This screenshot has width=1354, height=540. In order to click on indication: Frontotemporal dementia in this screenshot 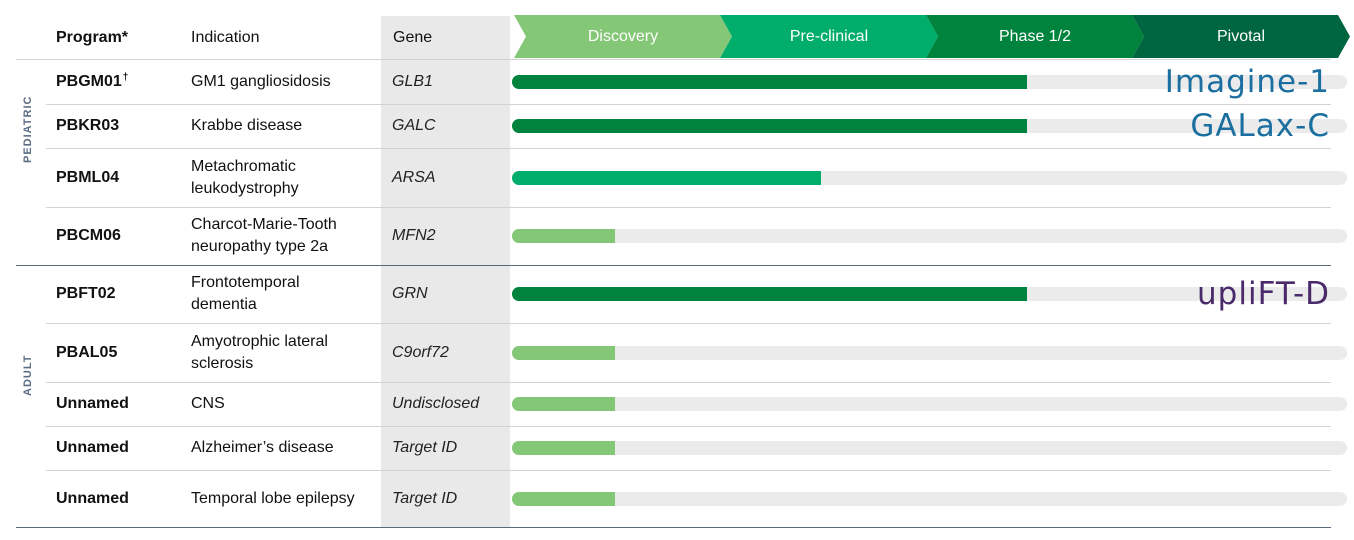, I will do `click(245, 293)`.